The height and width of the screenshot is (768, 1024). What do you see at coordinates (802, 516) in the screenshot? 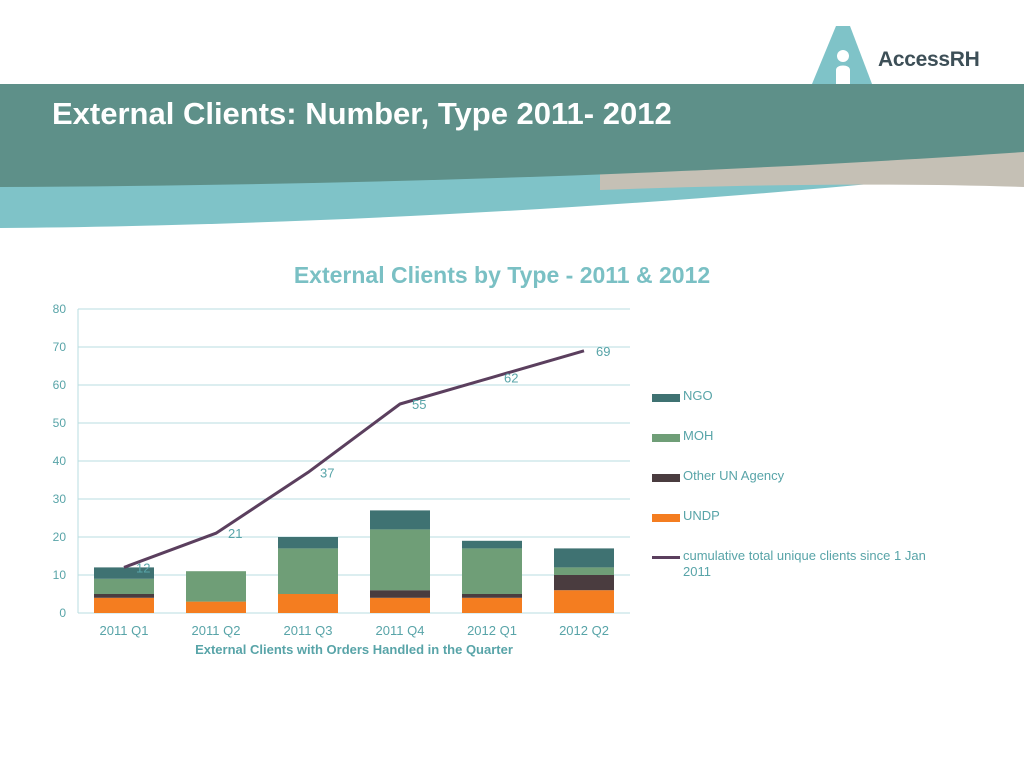
I see `legend-item-undp: UNDP` at bounding box center [802, 516].